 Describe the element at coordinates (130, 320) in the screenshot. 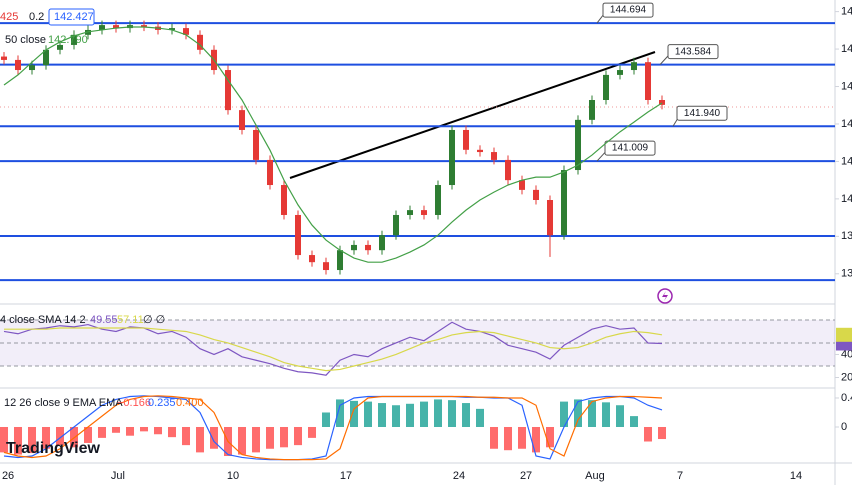

I see `rsi-ma-legend-value: 57.11` at that location.